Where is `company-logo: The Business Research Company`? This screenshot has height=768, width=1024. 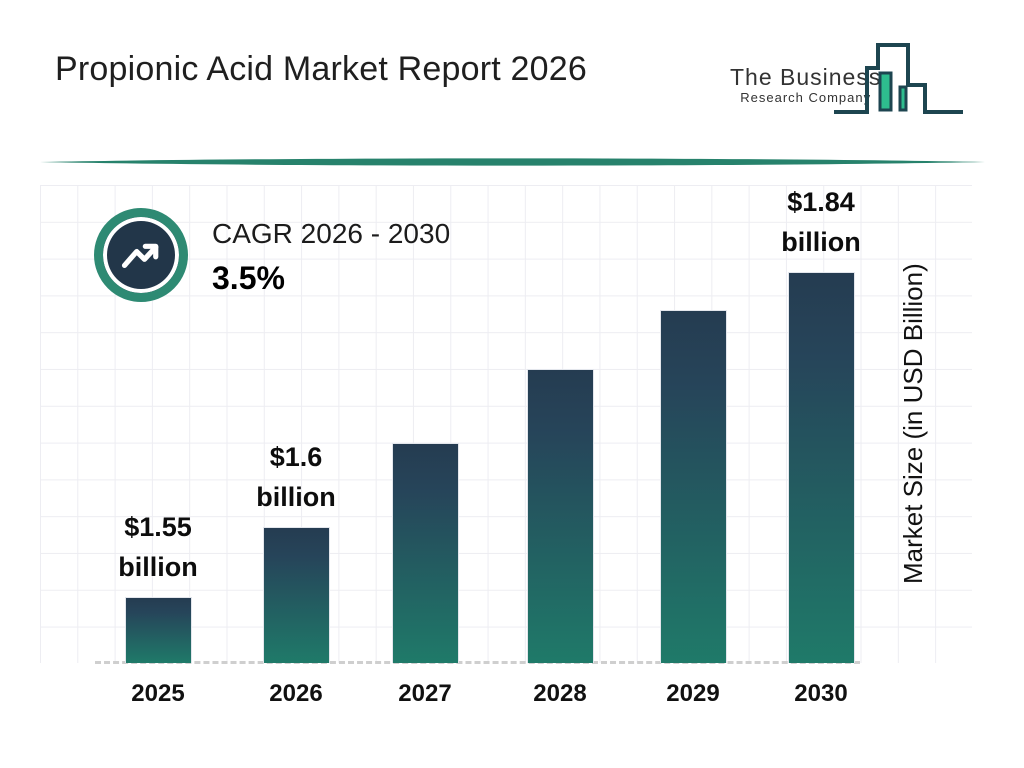
company-logo: The Business Research Company is located at coordinates (851, 84).